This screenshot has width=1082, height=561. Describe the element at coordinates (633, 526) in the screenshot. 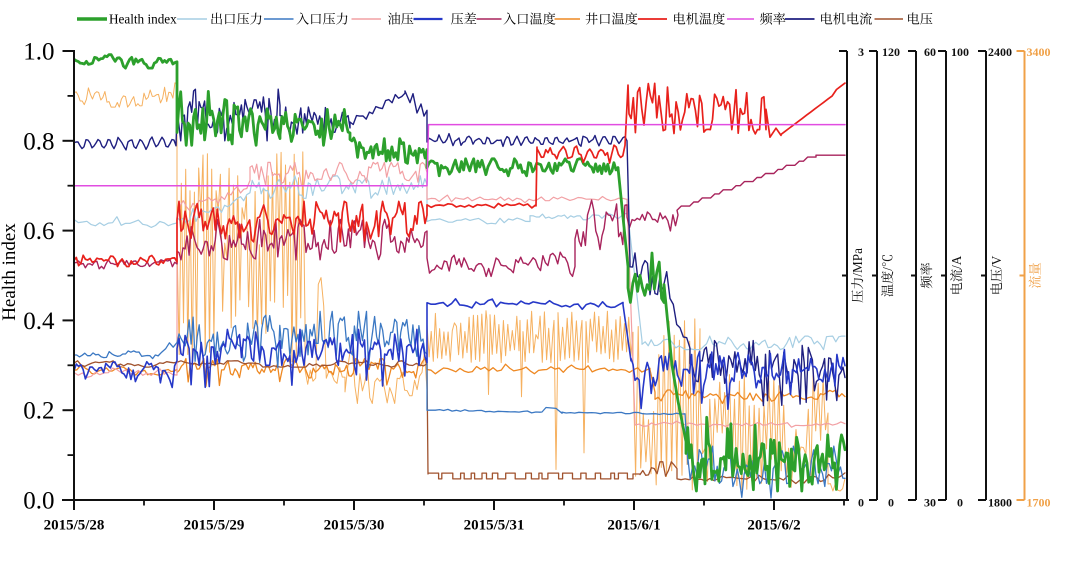

I see `svg-text: 2015/6/1` at that location.